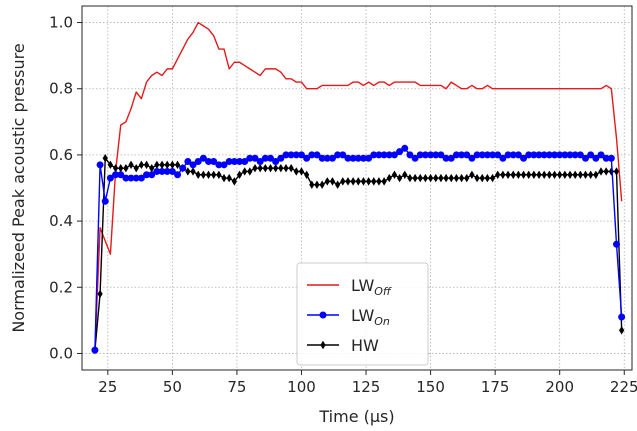 This screenshot has width=637, height=431. What do you see at coordinates (61, 23) in the screenshot?
I see `y-tick-label: 1.0` at bounding box center [61, 23].